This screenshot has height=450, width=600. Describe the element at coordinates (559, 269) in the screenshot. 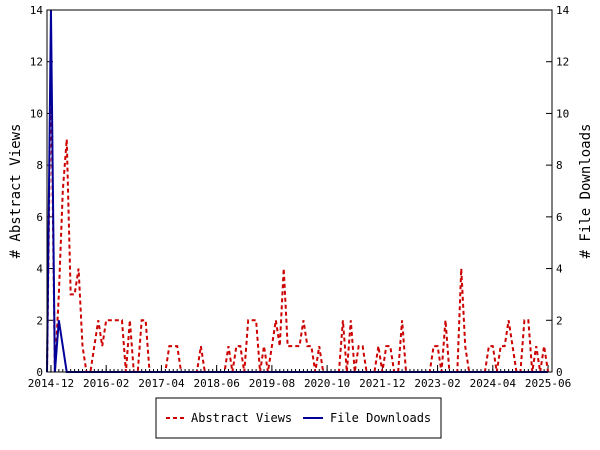

I see `y2-tick-label: 4` at that location.